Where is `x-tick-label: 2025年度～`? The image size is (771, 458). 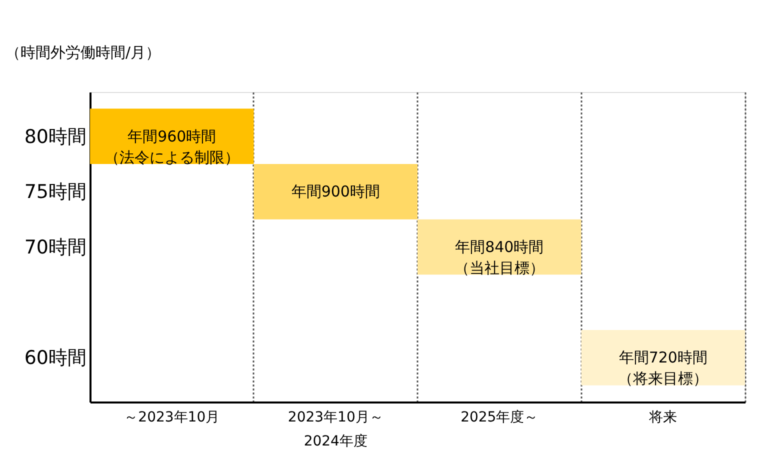
x-tick-label: 2025年度～ is located at coordinates (499, 418).